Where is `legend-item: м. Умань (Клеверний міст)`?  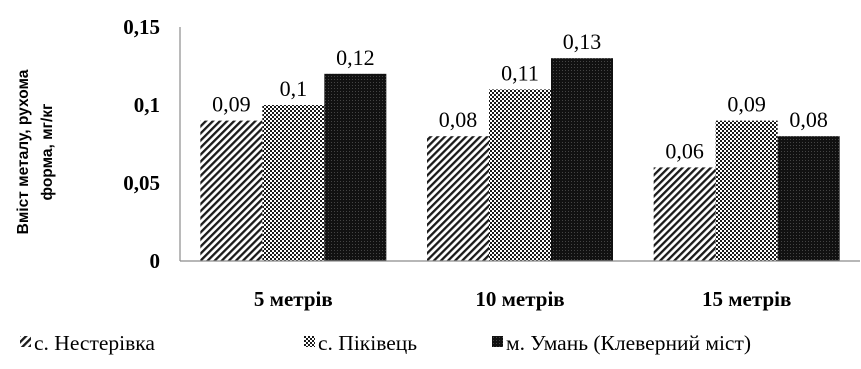
legend-item: м. Умань (Клеверний міст) is located at coordinates (621, 343).